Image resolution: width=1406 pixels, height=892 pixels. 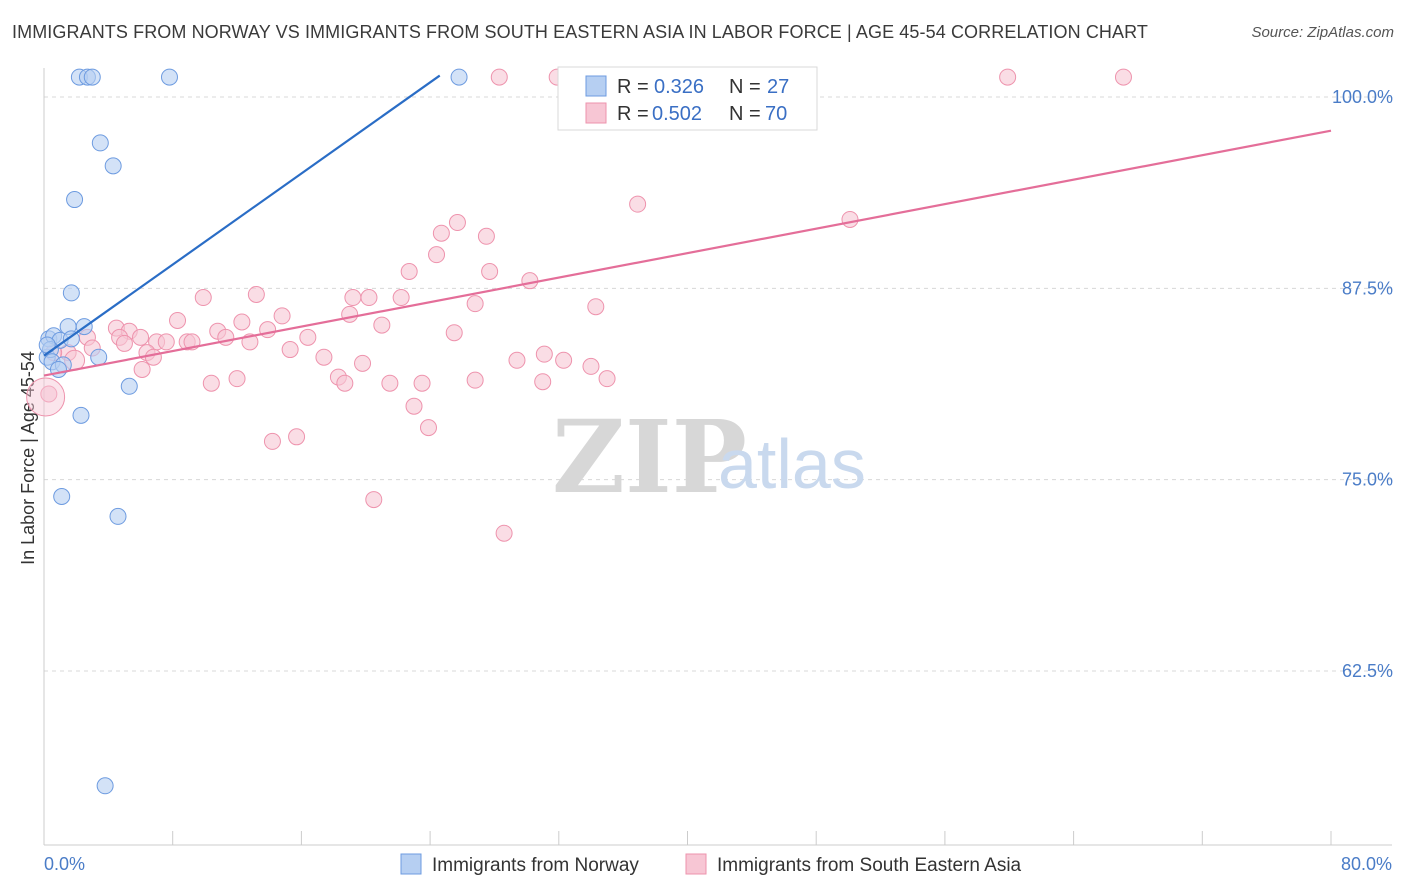 What do you see at coordinates (633, 87) in the screenshot?
I see `legend-r-label-norway: R =` at bounding box center [633, 87].